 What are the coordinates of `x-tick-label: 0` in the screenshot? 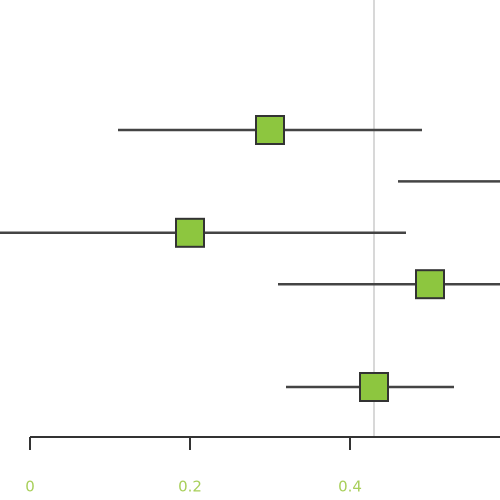 It's located at (30, 487).